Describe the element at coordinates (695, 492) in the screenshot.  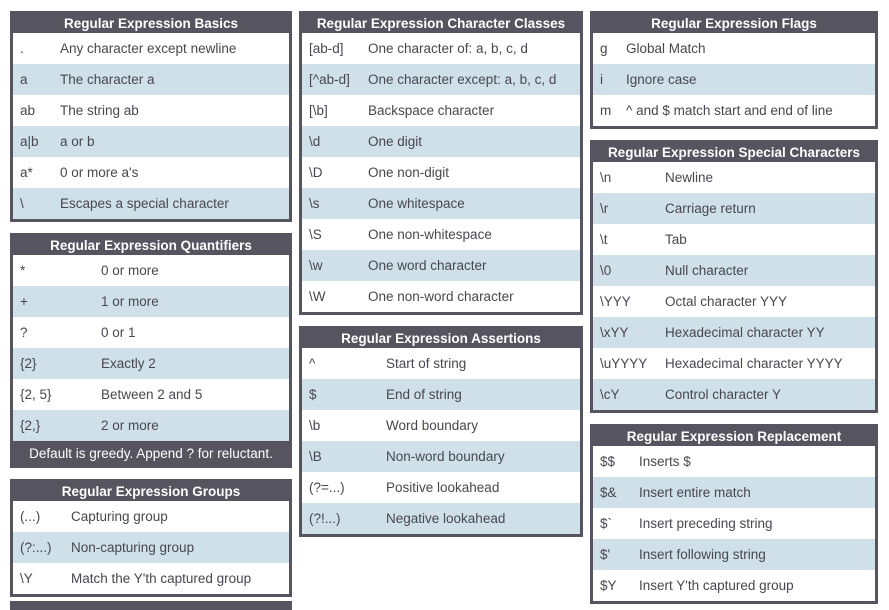
I see `description-cell: Insert entire match` at that location.